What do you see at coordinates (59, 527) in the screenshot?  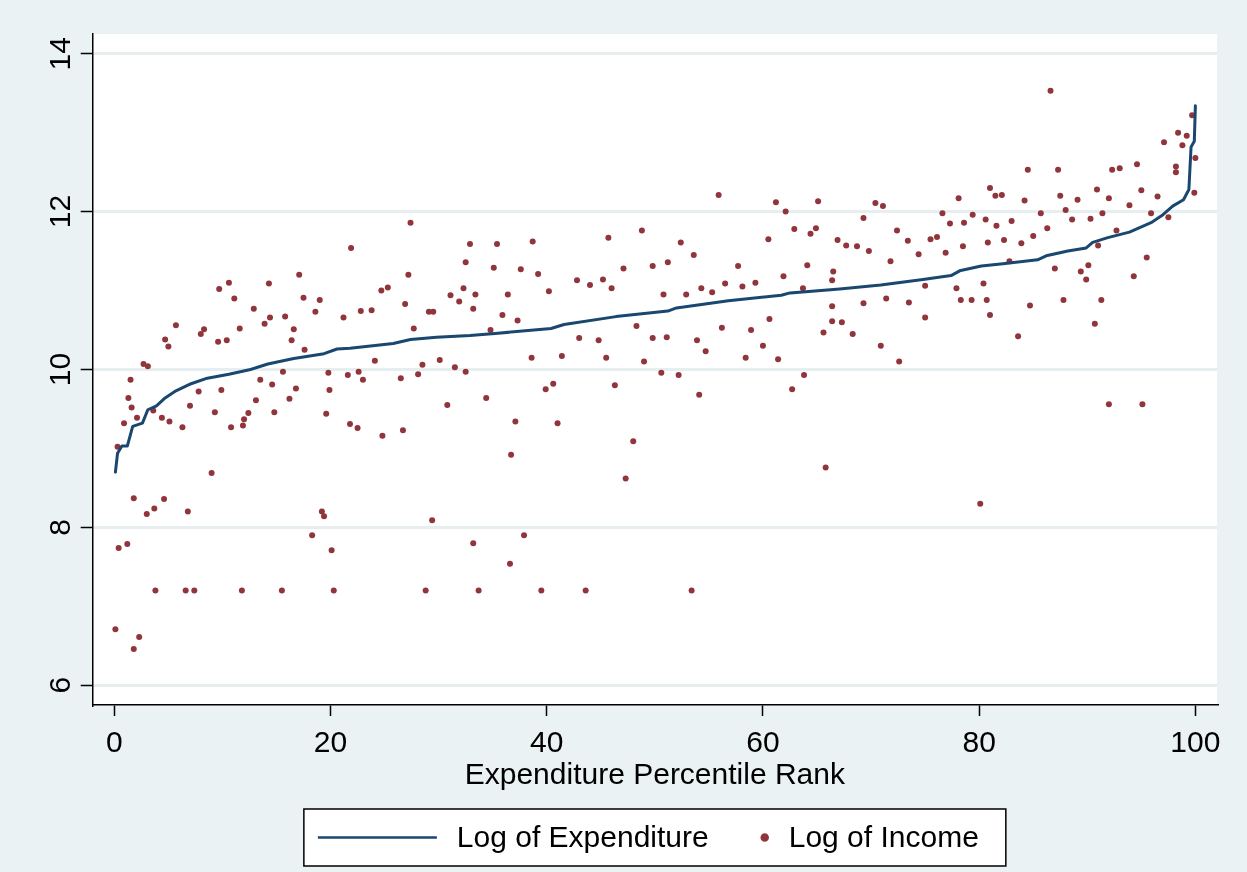 I see `y-tick-label: 8` at bounding box center [59, 527].